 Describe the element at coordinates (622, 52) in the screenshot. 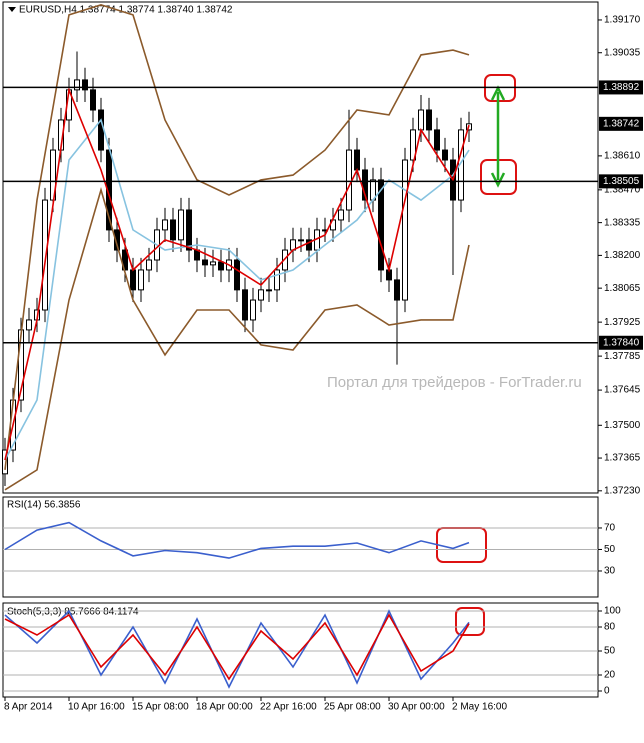

I see `y-tick-label: 1.39035` at that location.